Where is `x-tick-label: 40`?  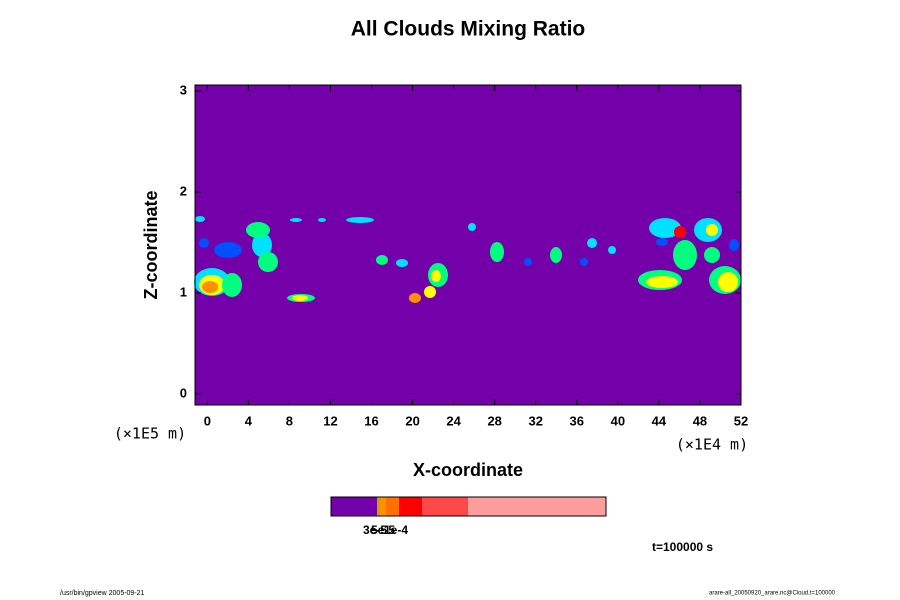
x-tick-label: 40 is located at coordinates (618, 420).